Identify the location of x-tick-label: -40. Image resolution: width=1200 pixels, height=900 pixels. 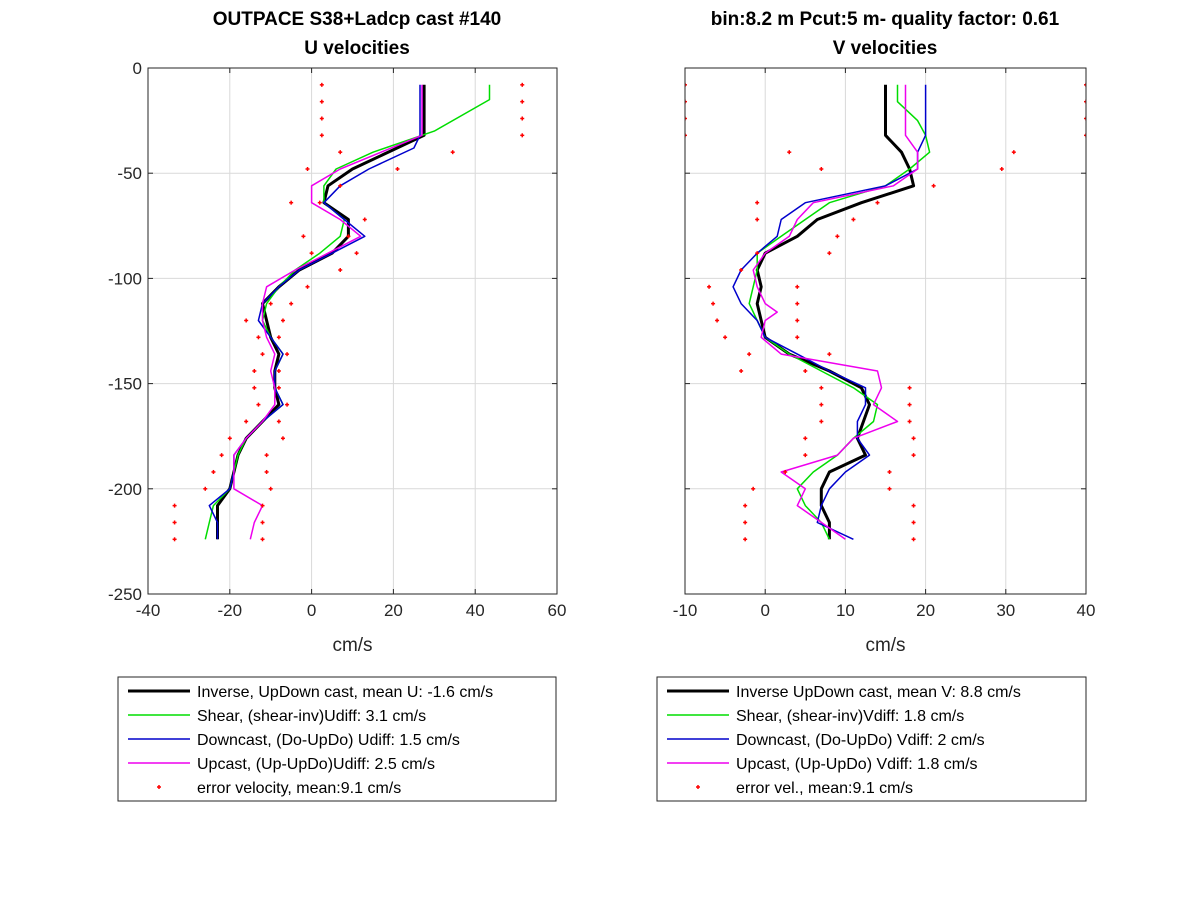
(148, 610).